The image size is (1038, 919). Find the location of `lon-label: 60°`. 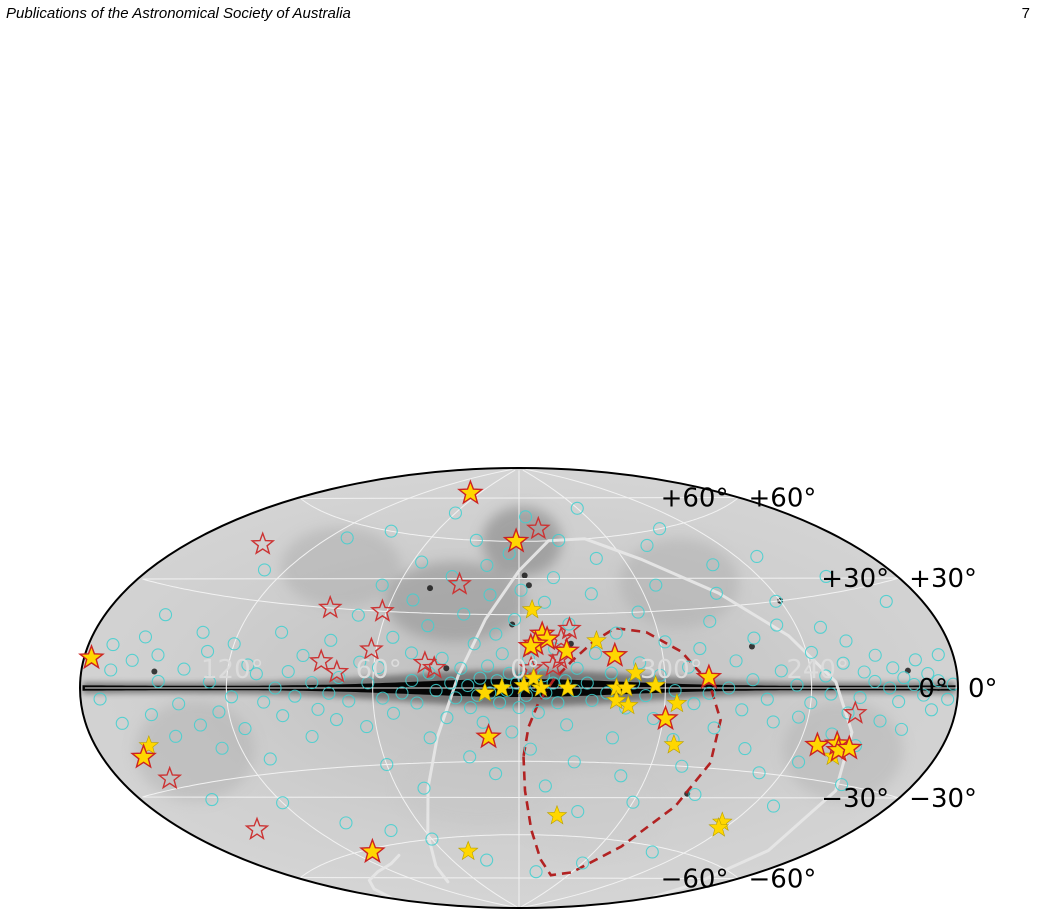

lon-label: 60° is located at coordinates (379, 670).